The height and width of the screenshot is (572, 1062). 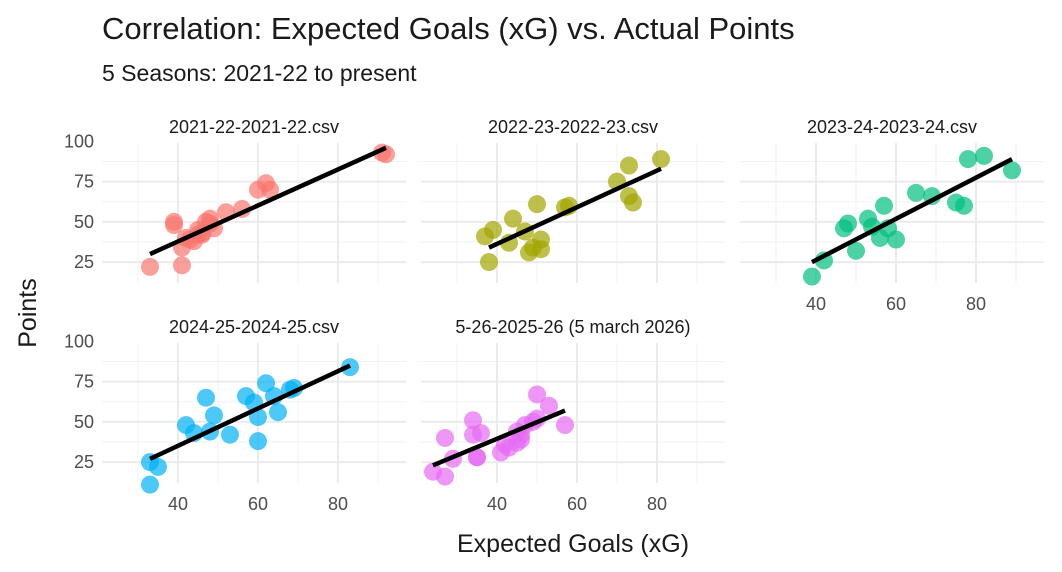 I want to click on panel-4: 2024-25-2024-25.csv 25 50 75 100 40 60 80, so click(x=235, y=415).